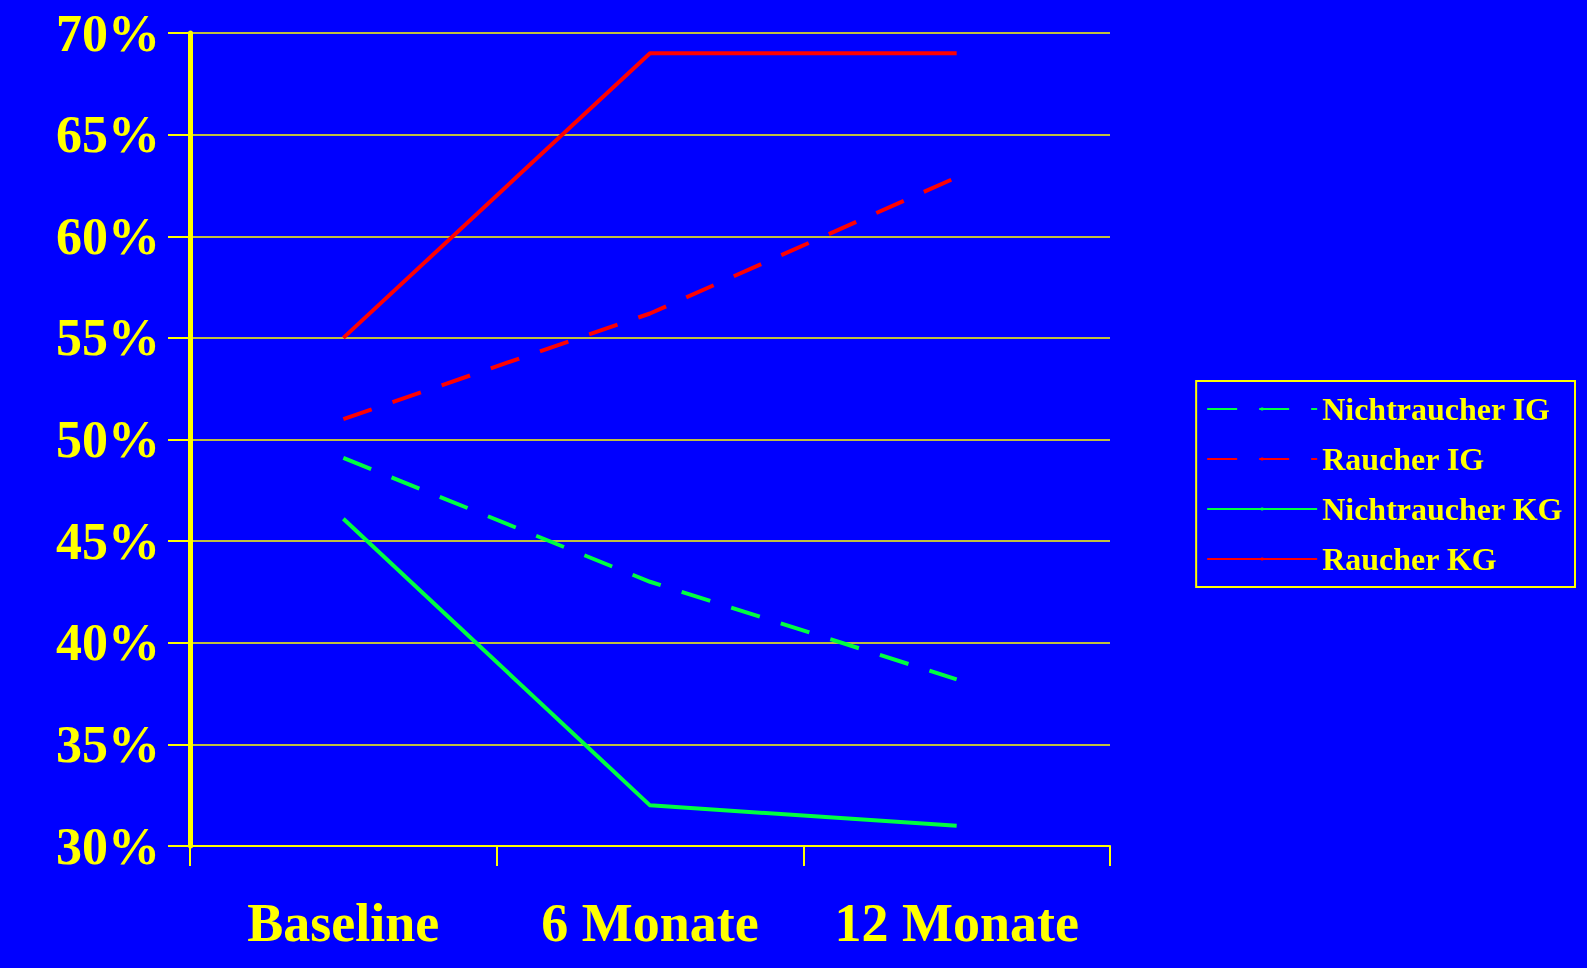  What do you see at coordinates (108, 338) in the screenshot?
I see `y-tick-label: 55%` at bounding box center [108, 338].